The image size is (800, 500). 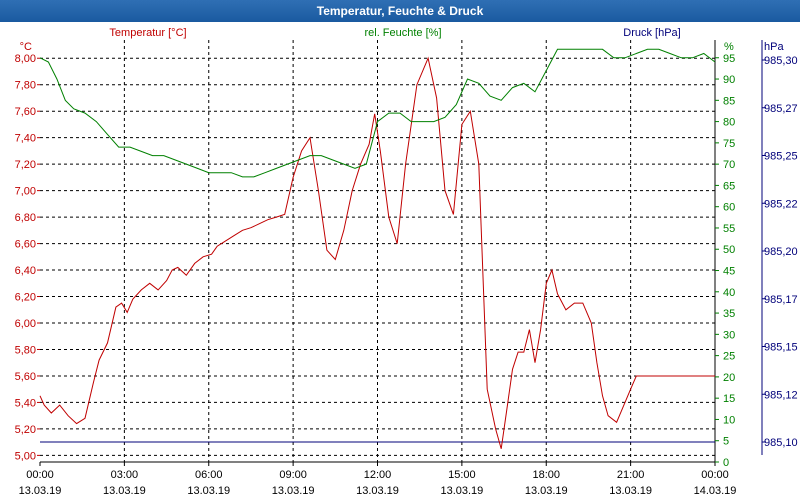 I want to click on x-tick-time: 18:00, so click(x=546, y=475).